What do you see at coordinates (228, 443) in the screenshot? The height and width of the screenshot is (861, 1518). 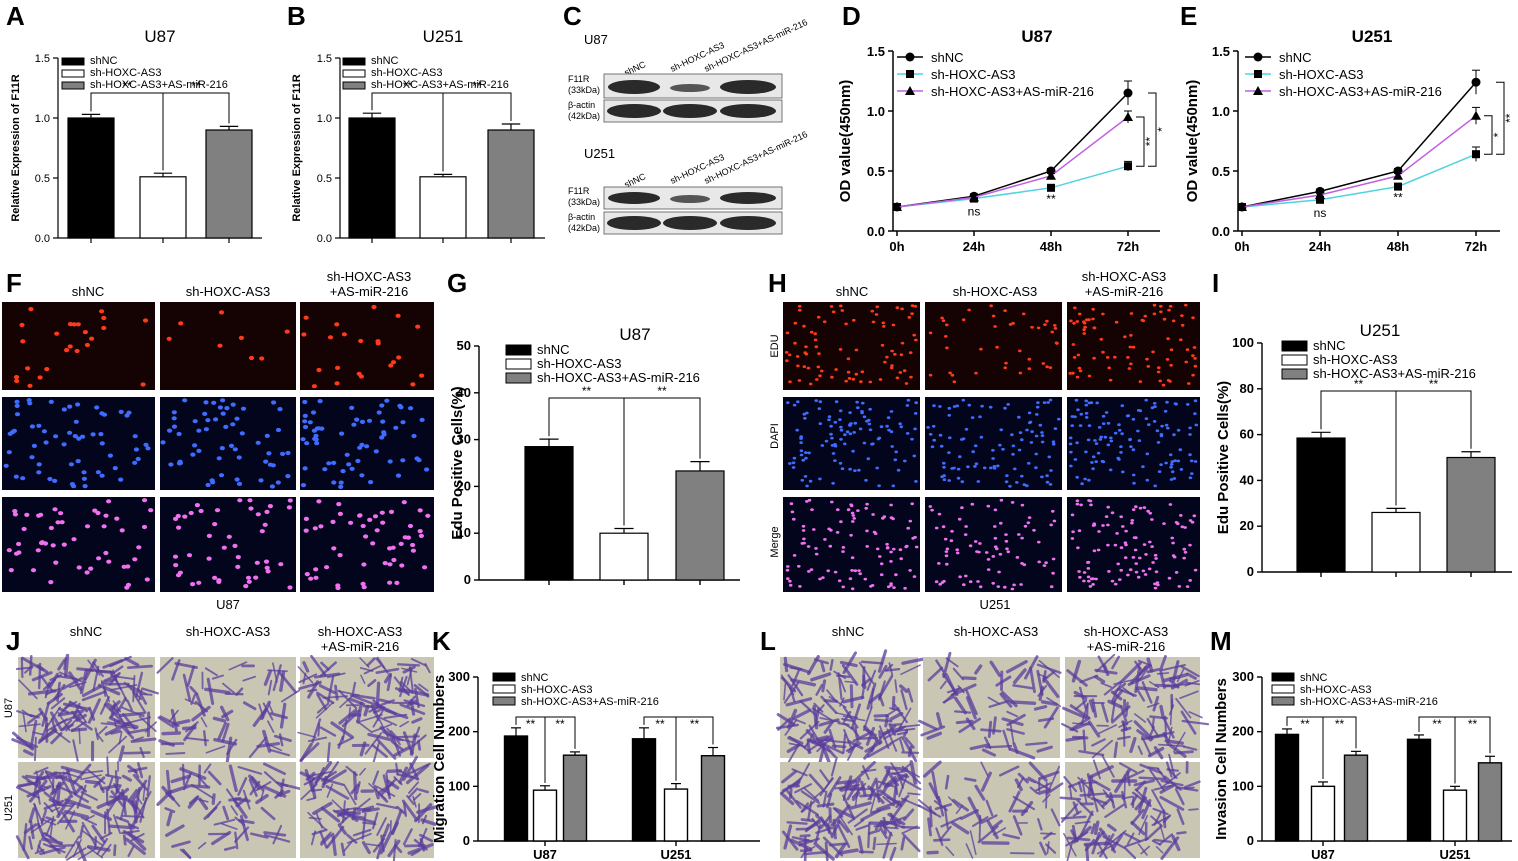 I see `image-tile-bg` at bounding box center [228, 443].